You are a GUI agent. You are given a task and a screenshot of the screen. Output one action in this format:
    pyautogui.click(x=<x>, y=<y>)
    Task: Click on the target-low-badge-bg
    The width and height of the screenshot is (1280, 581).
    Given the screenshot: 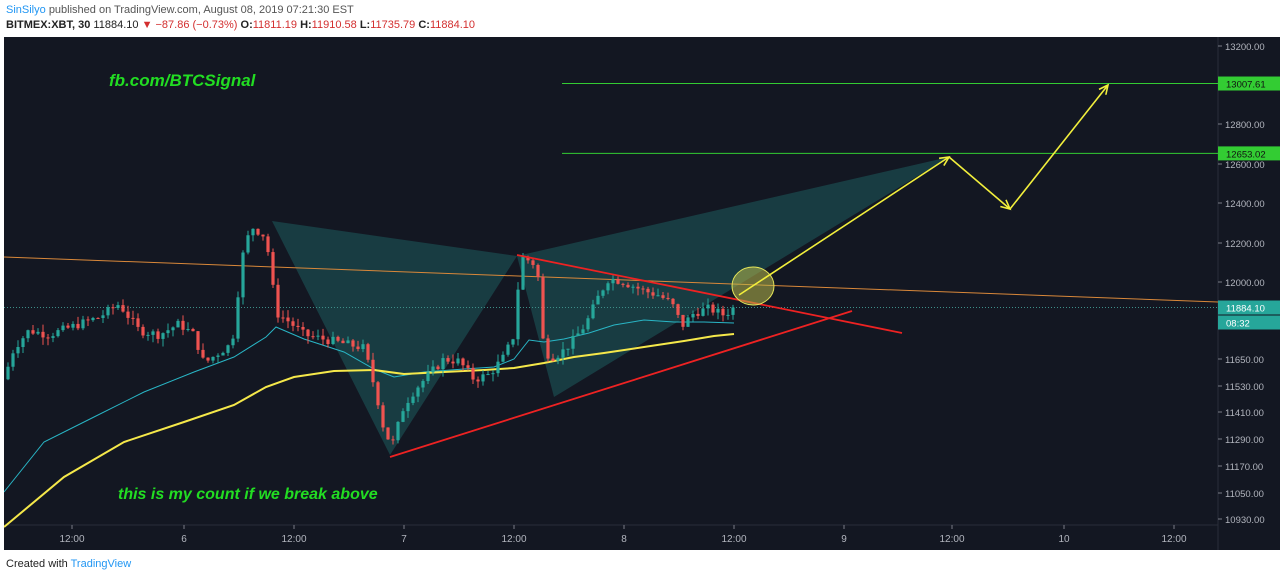 What is the action you would take?
    pyautogui.click(x=1249, y=153)
    